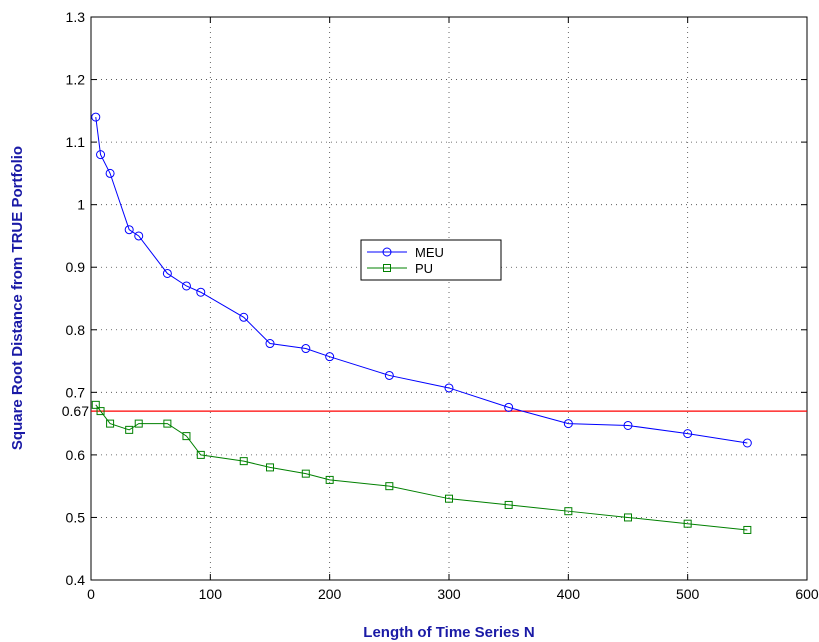 The width and height of the screenshot is (819, 642). Describe the element at coordinates (76, 580) in the screenshot. I see `y-tick-label: 0.4` at that location.